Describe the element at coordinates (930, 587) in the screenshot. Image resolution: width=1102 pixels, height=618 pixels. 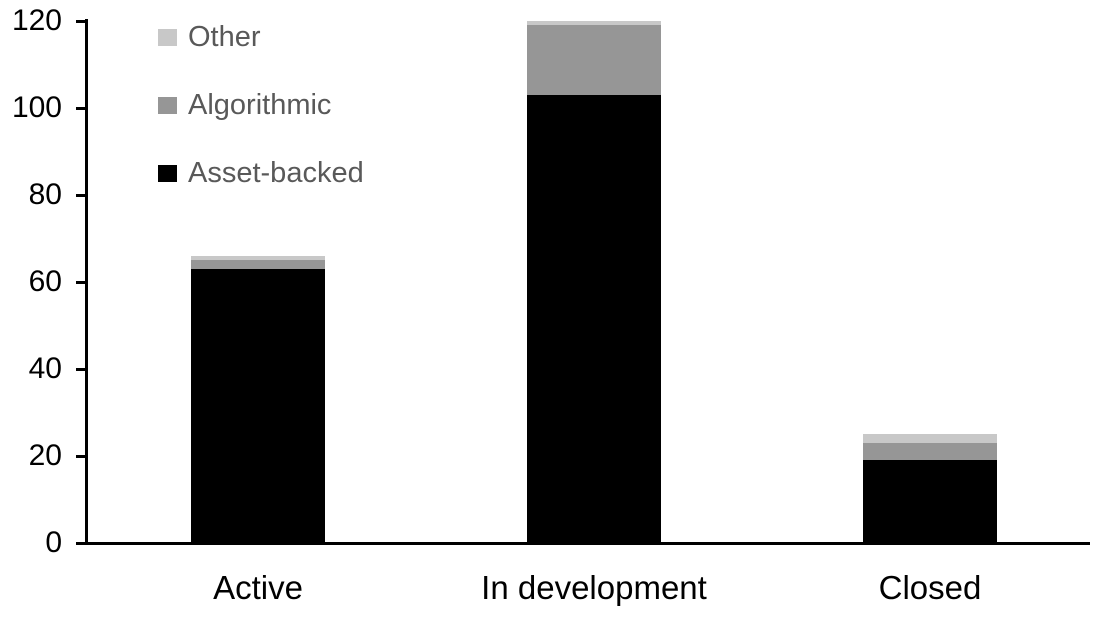
I see `x-category-label: Closed` at that location.